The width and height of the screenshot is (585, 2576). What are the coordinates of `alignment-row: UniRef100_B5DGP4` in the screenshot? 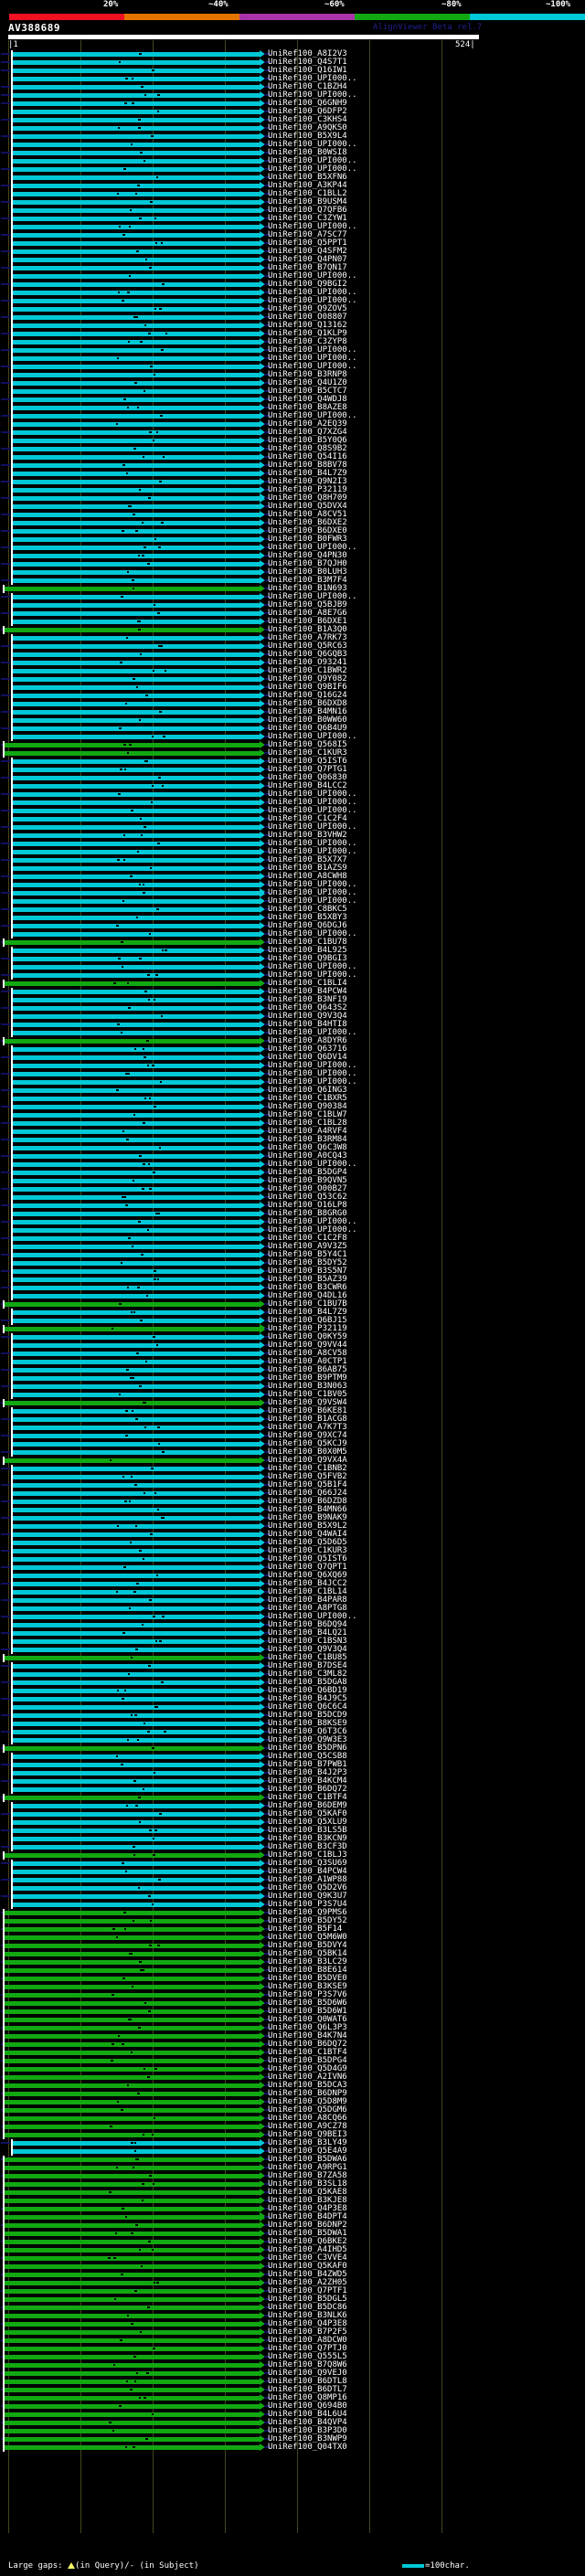 It's located at (293, 1172).